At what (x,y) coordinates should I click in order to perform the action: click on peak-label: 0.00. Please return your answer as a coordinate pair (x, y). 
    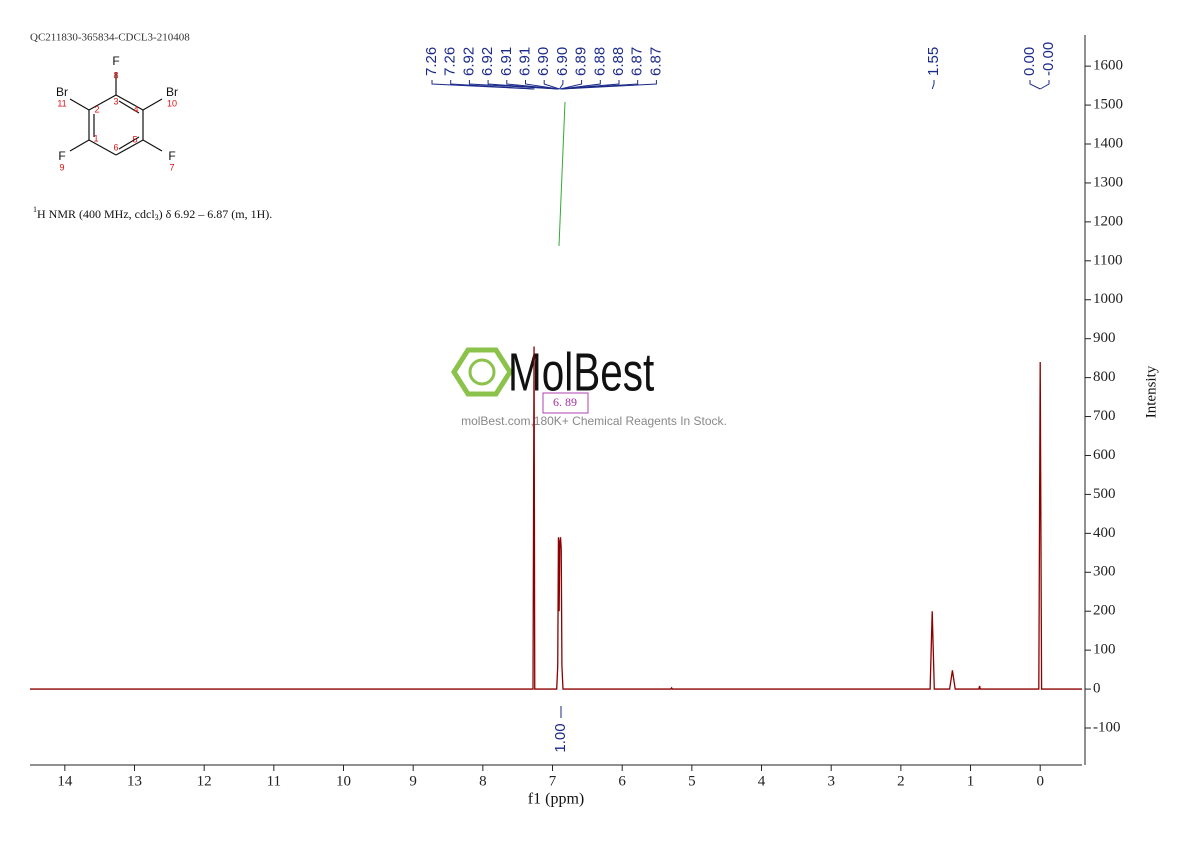
    Looking at the image, I should click on (1029, 61).